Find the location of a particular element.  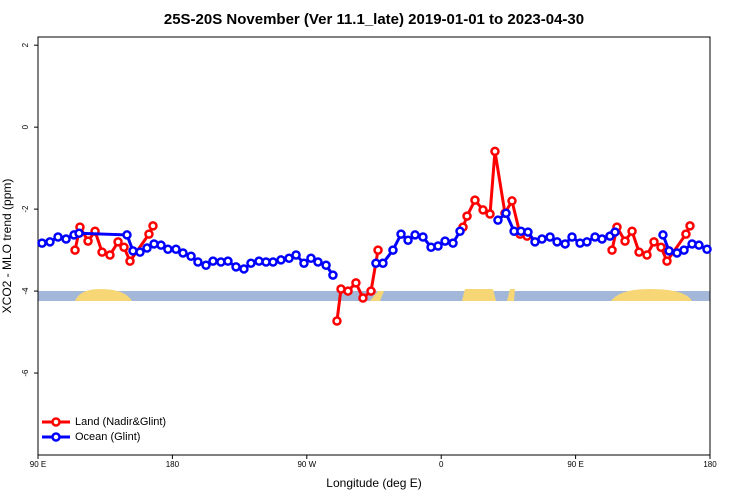

y-tick-label: -4 is located at coordinates (25, 291).